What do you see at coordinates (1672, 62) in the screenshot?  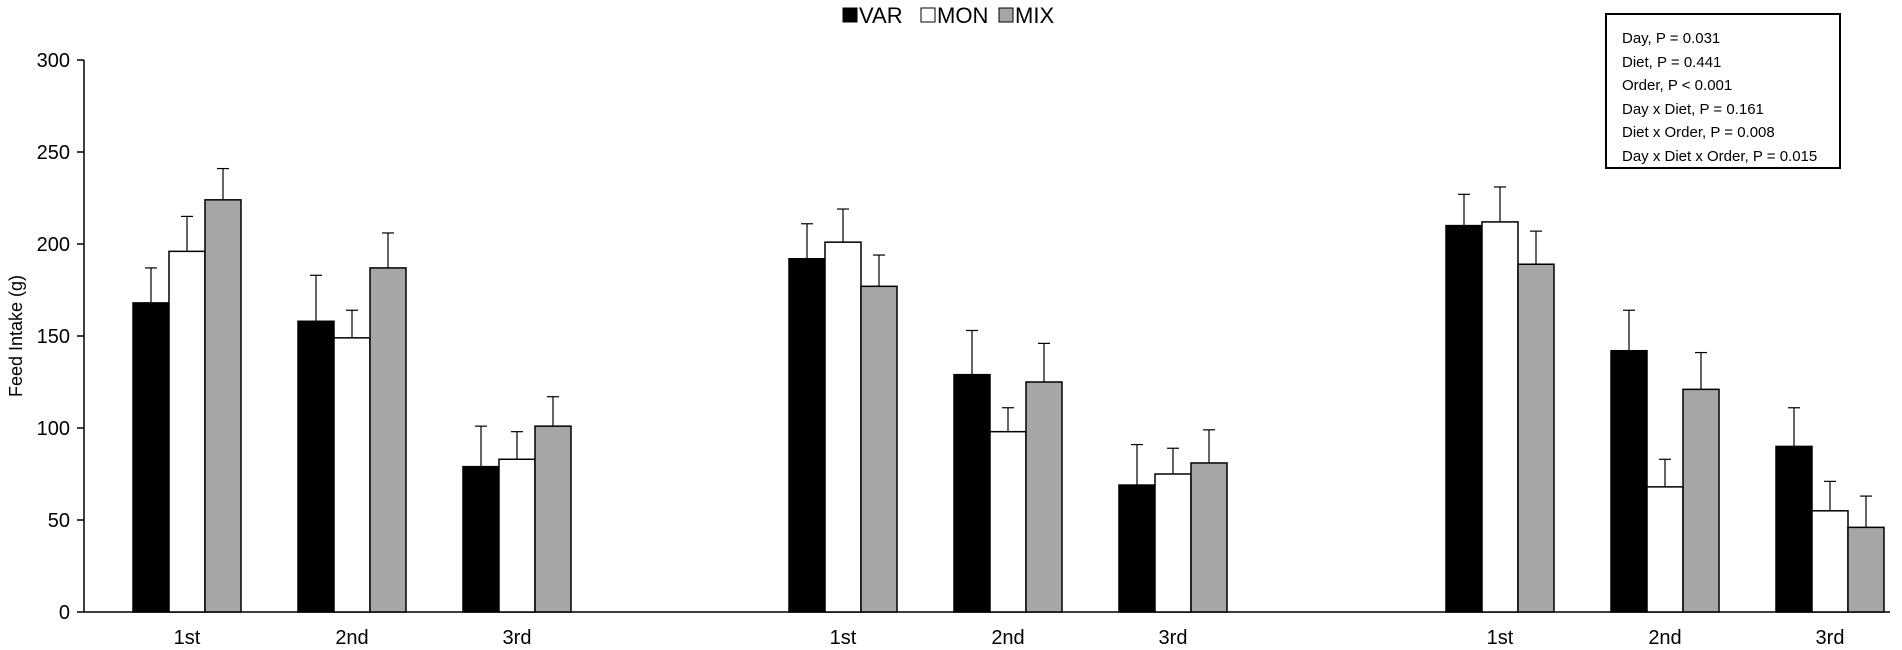 I see `stat-diet: Diet, P = 0.441` at bounding box center [1672, 62].